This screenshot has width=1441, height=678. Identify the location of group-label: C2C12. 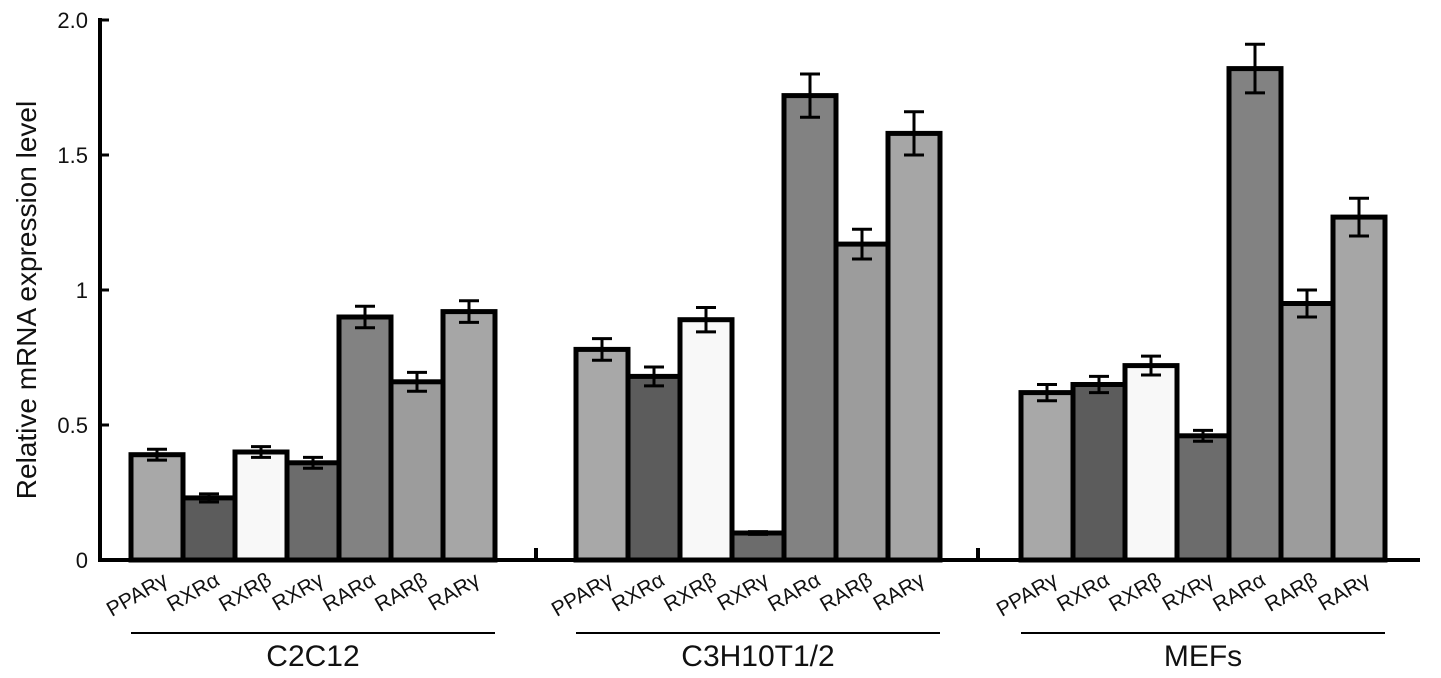
(312, 656).